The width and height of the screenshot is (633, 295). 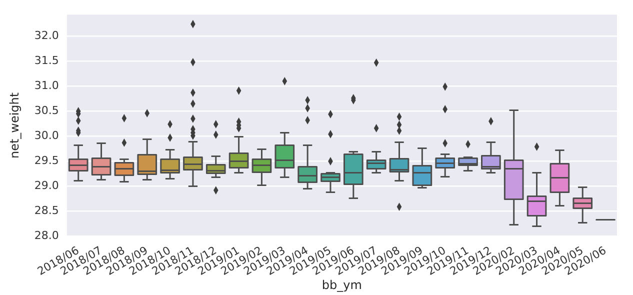 What do you see at coordinates (46, 161) in the screenshot?
I see `y-tick-label: 29.5` at bounding box center [46, 161].